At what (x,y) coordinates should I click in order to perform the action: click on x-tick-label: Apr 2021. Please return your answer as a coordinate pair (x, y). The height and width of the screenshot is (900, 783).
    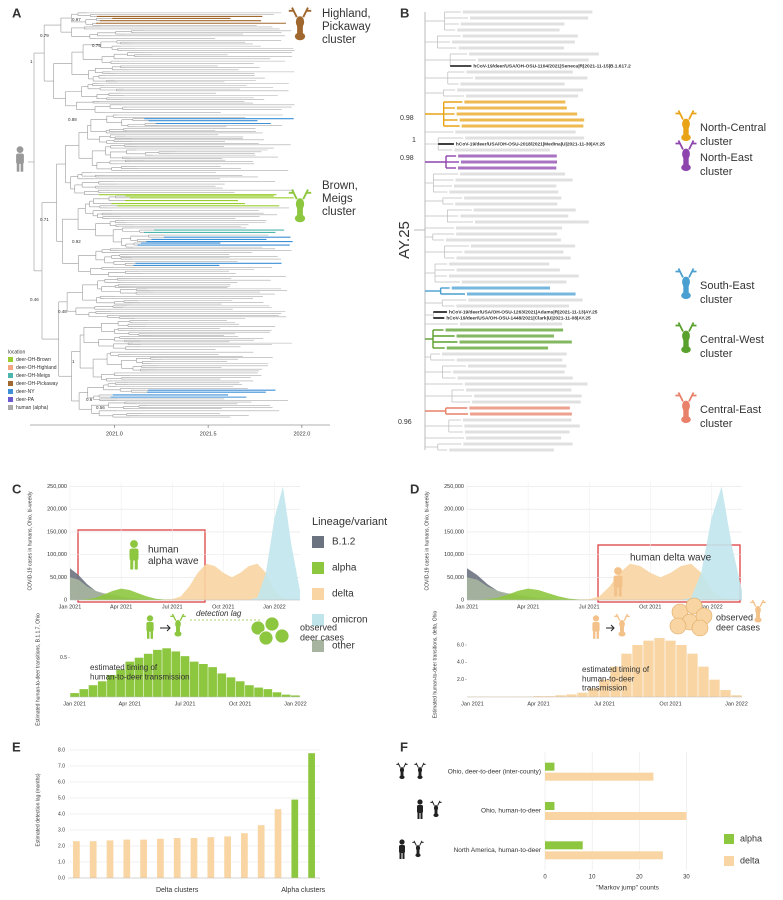
    Looking at the image, I should click on (538, 704).